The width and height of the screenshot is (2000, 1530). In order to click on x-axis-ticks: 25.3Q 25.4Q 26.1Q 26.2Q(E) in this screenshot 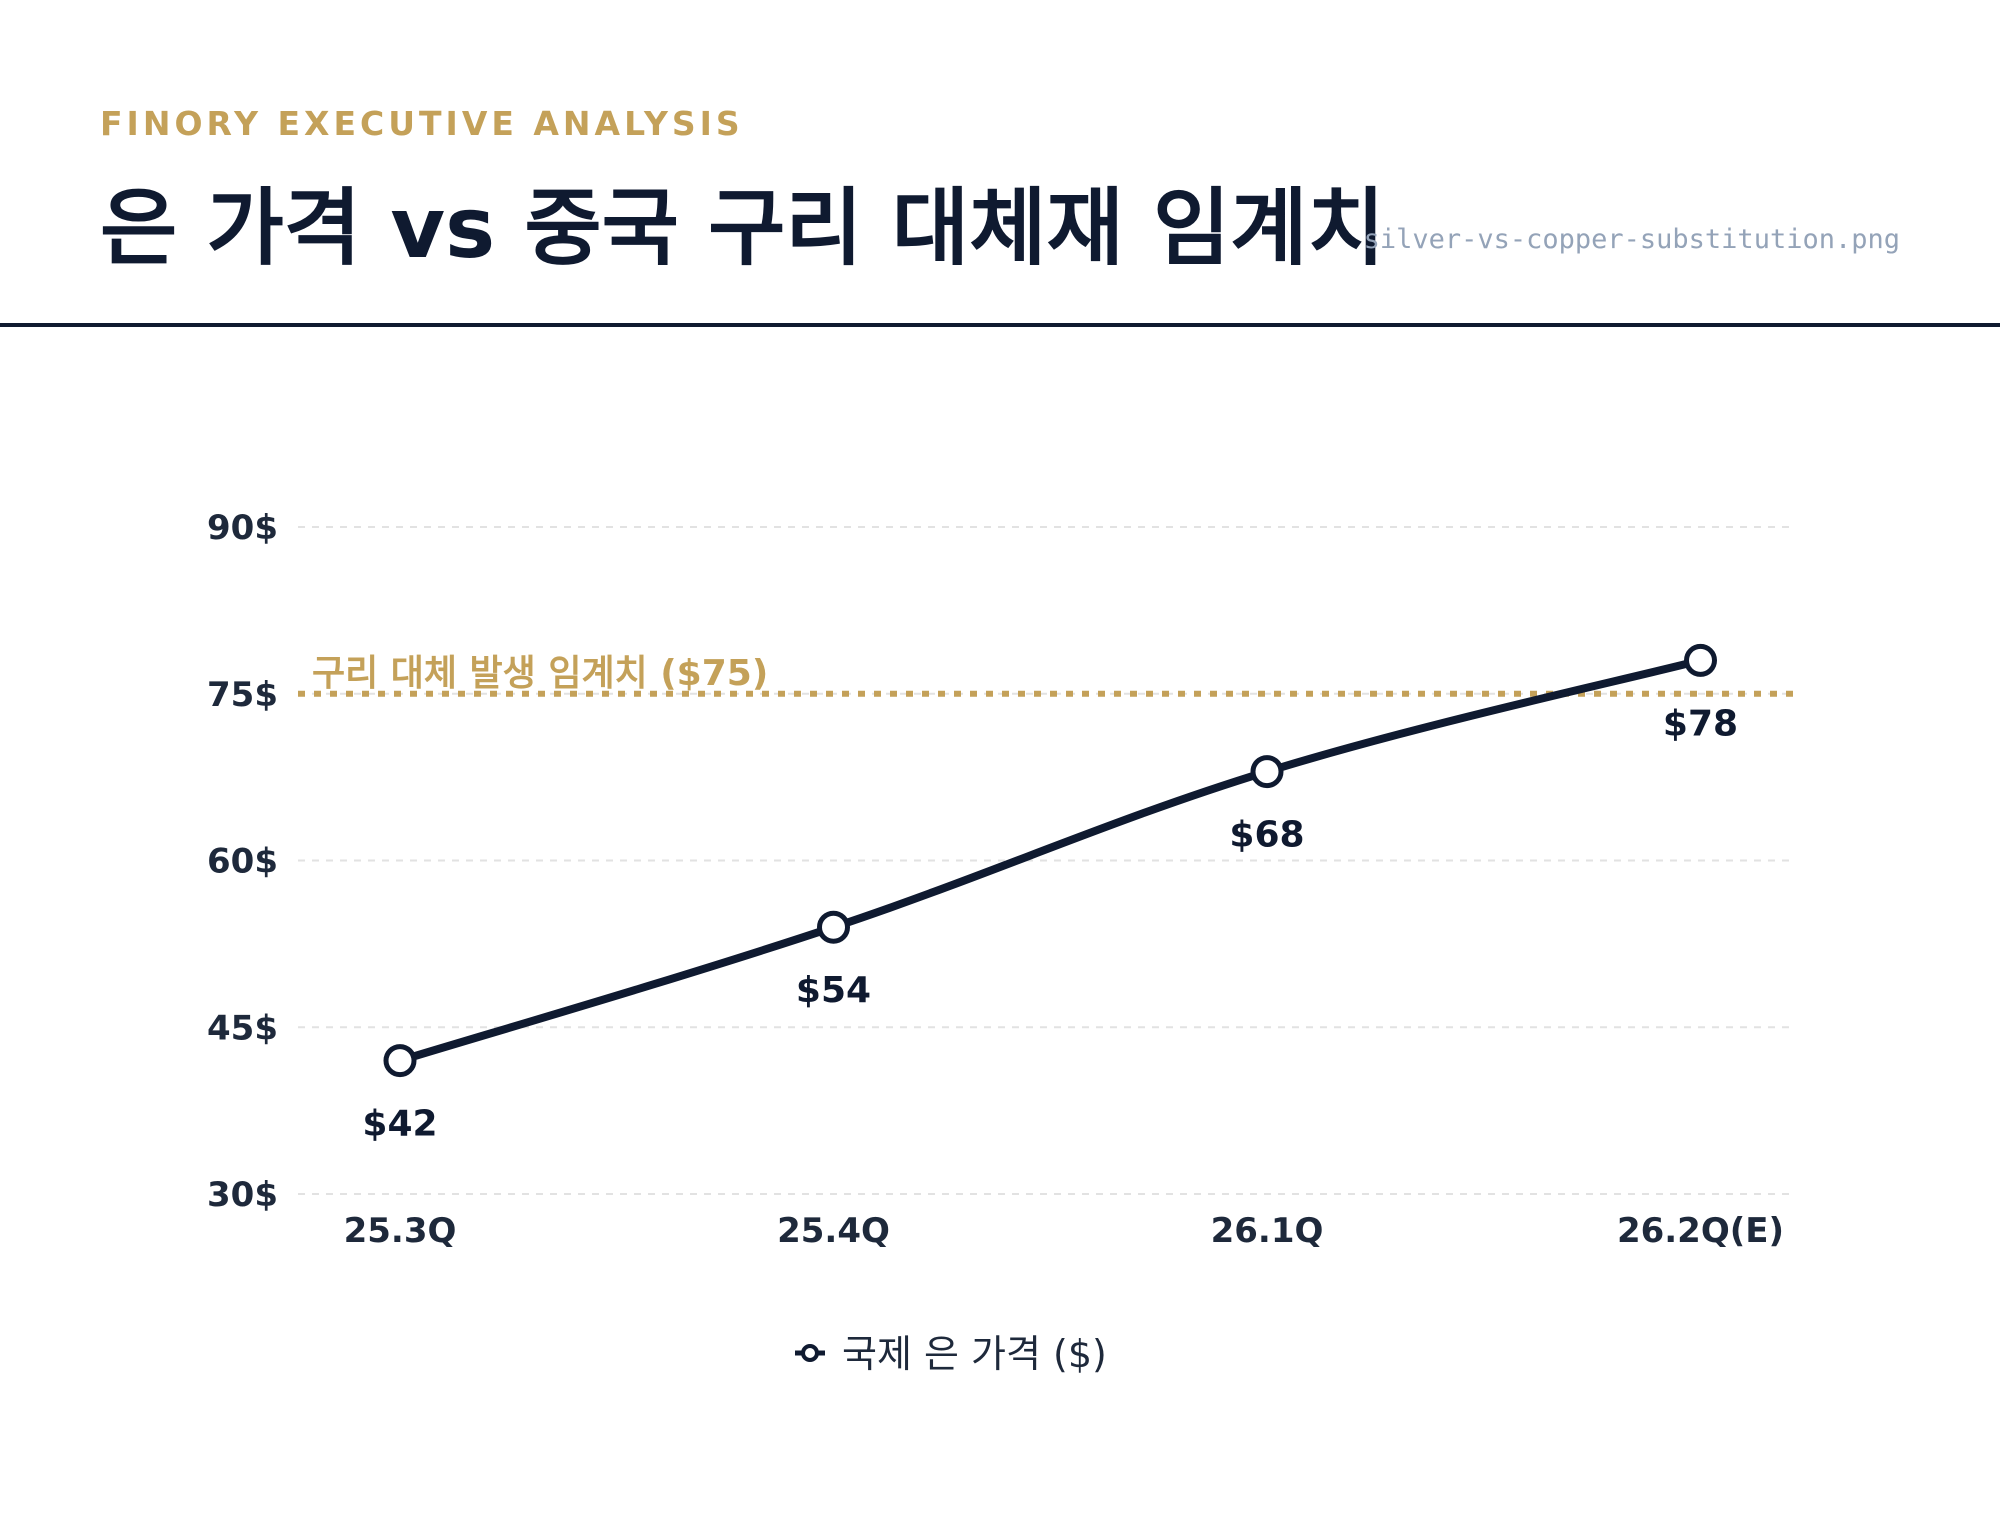, I will do `click(1064, 1231)`.